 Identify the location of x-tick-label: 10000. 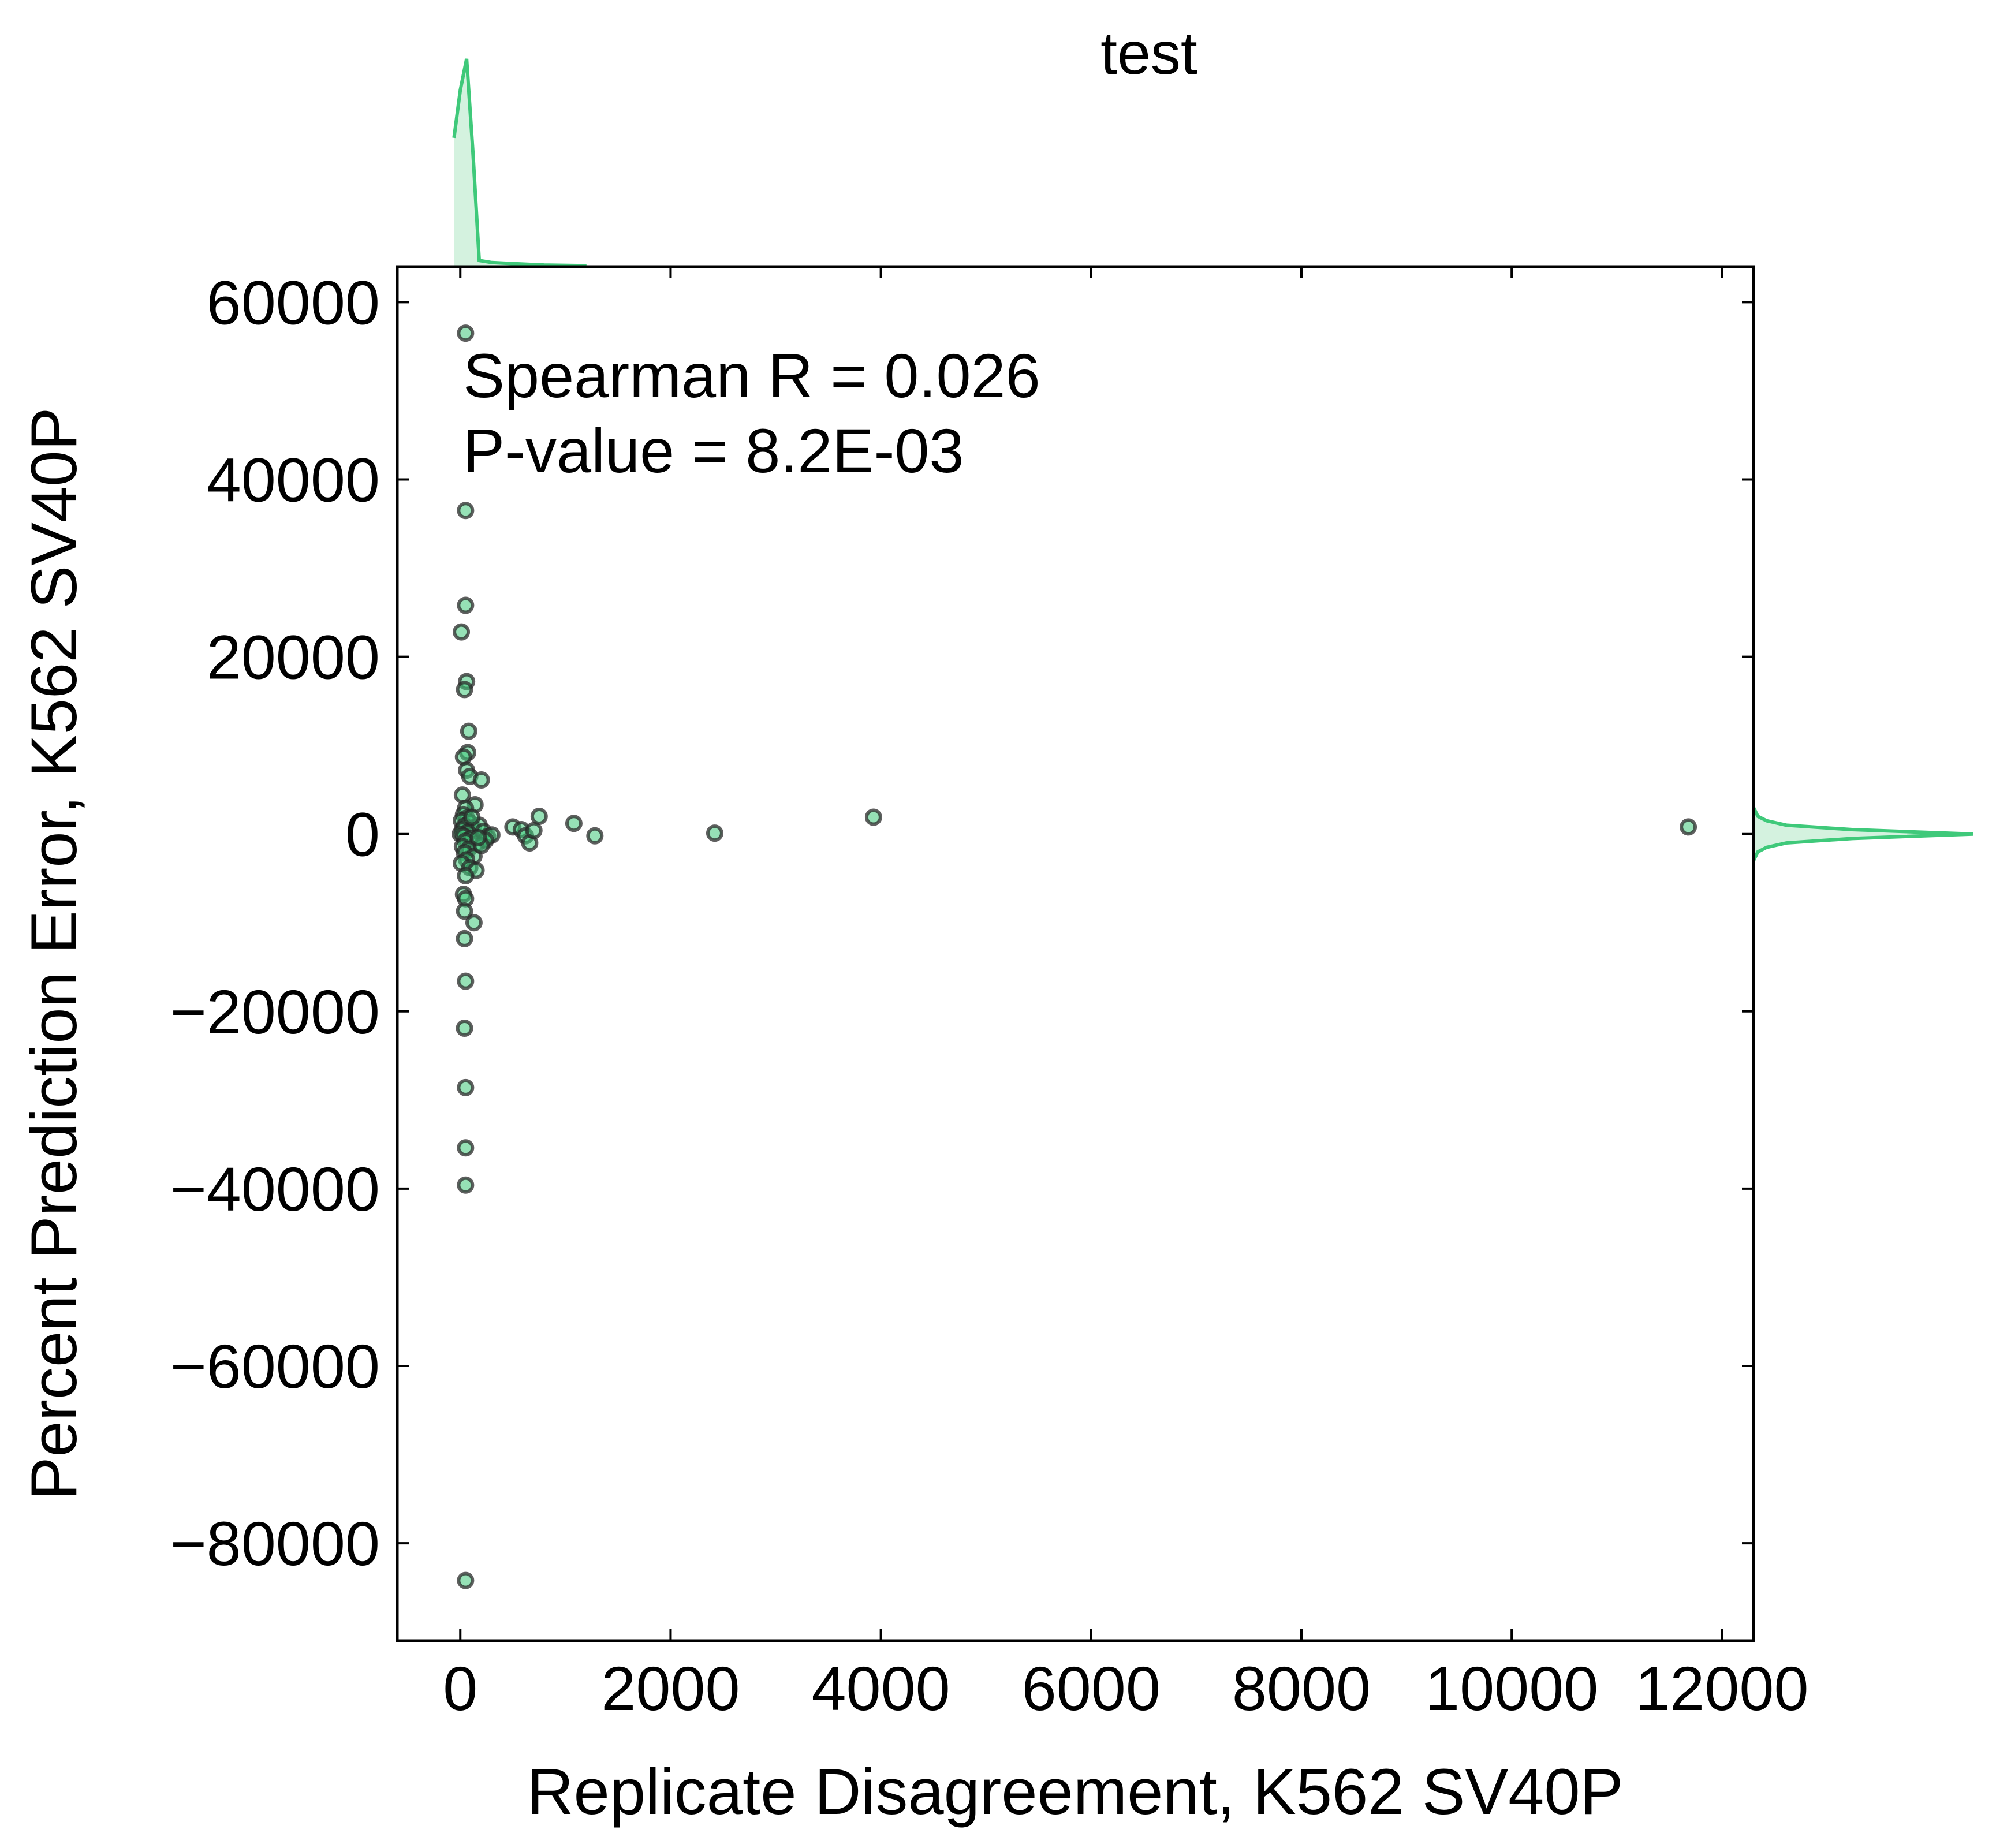
(1512, 1688).